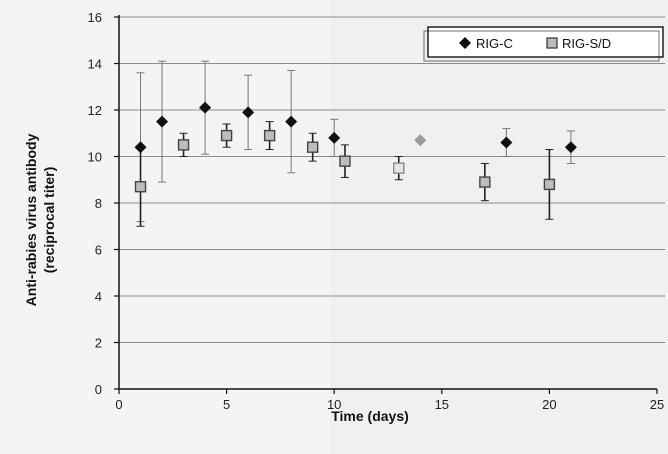  What do you see at coordinates (552, 43) in the screenshot?
I see `legend-square-marker` at bounding box center [552, 43].